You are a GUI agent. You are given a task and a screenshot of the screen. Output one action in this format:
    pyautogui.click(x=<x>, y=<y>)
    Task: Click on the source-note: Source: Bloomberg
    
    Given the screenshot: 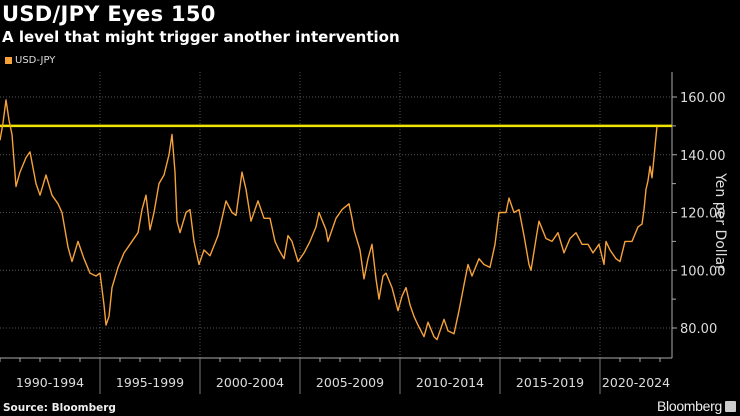 What is the action you would take?
    pyautogui.click(x=59, y=408)
    